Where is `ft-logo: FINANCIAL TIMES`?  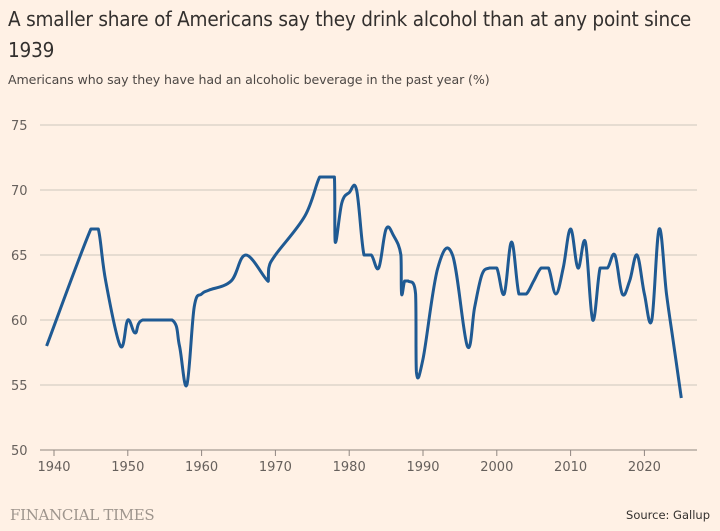 ft-logo: FINANCIAL TIMES is located at coordinates (82, 515).